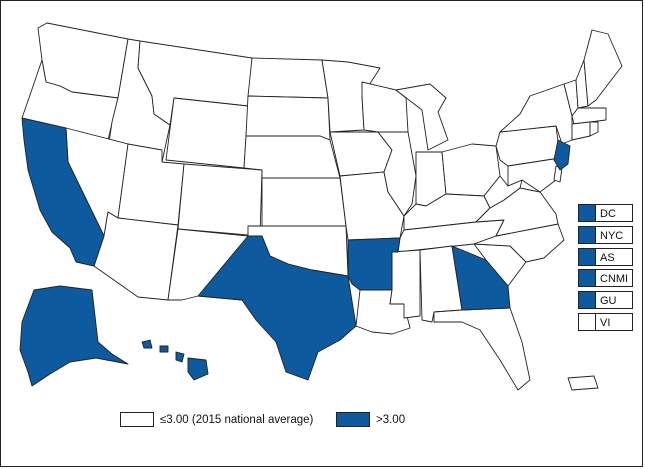  What do you see at coordinates (481, 278) in the screenshot?
I see `state-georgia` at bounding box center [481, 278].